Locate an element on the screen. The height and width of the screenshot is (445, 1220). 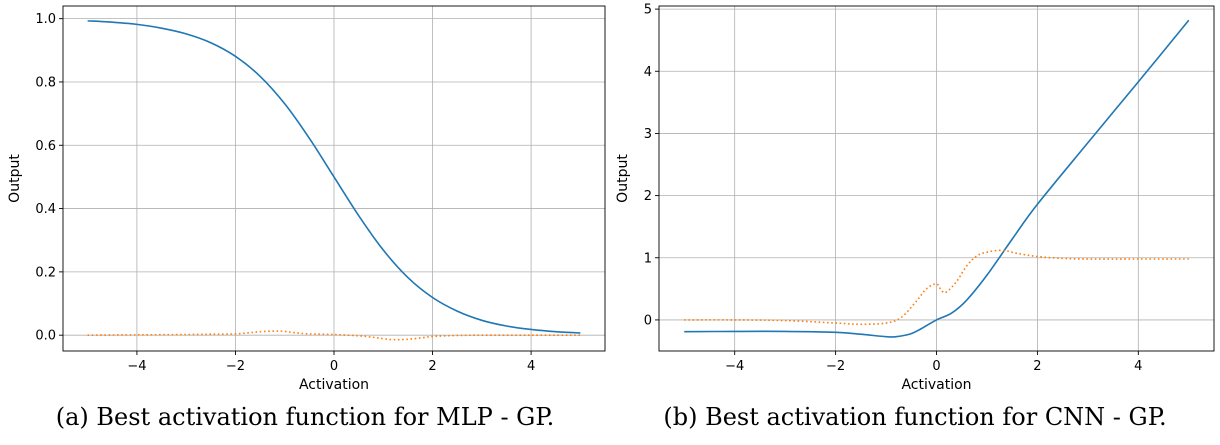
y-tick-label-2: 0.4 is located at coordinates (45, 209).